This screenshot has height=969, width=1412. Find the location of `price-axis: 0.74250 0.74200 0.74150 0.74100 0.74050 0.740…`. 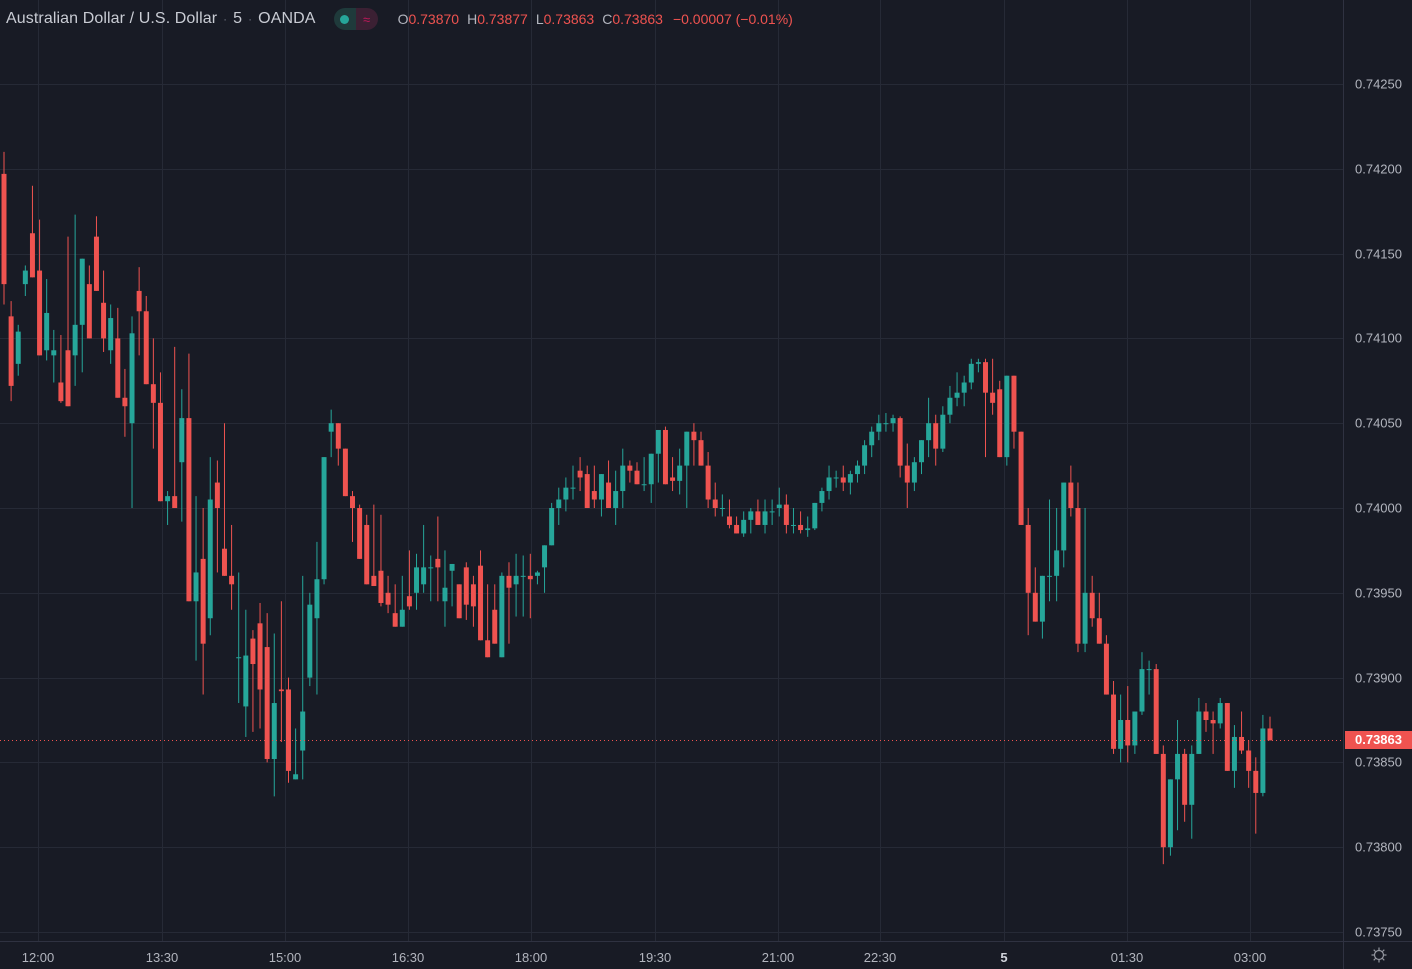

price-axis: 0.74250 0.74200 0.74150 0.74100 0.74050 0.740… is located at coordinates (1377, 470).